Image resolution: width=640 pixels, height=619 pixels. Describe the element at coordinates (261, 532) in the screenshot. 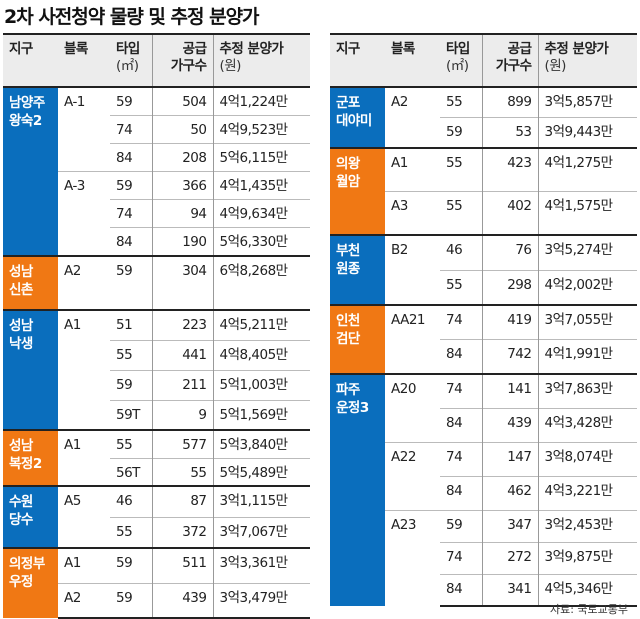

I see `price-cell: 3억7,067만` at that location.